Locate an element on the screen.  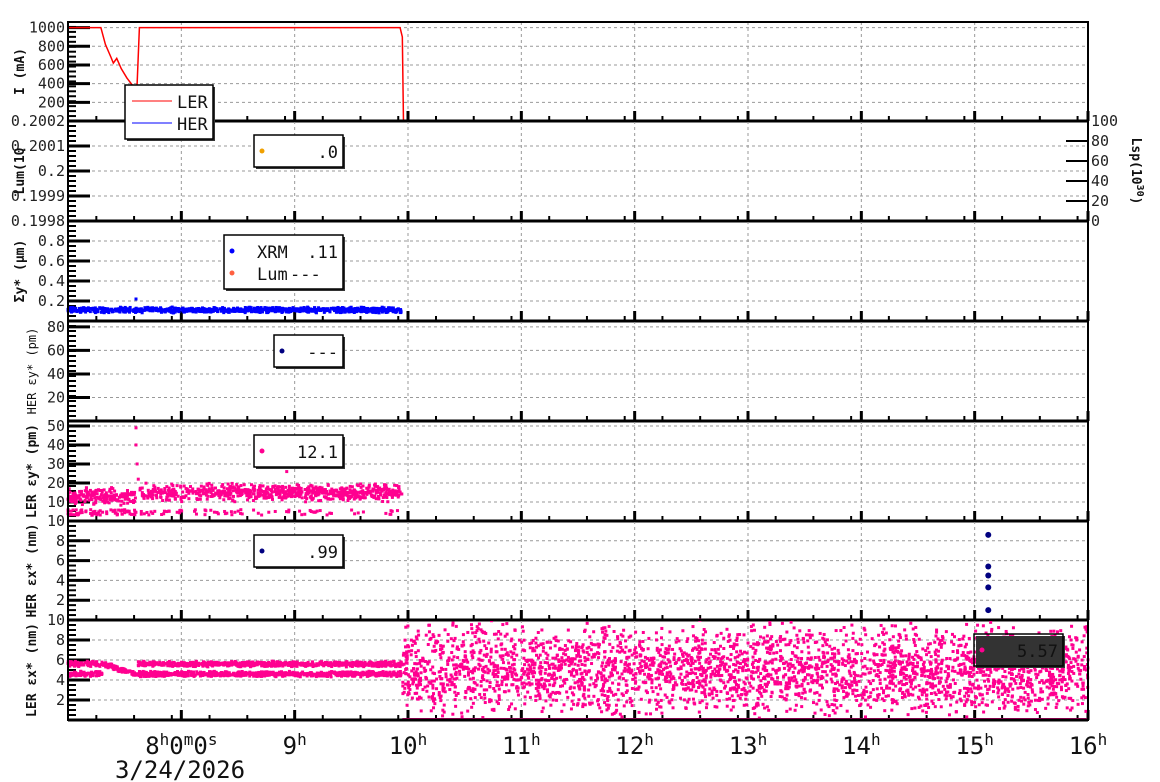
panel-frame is located at coordinates (578, 71).